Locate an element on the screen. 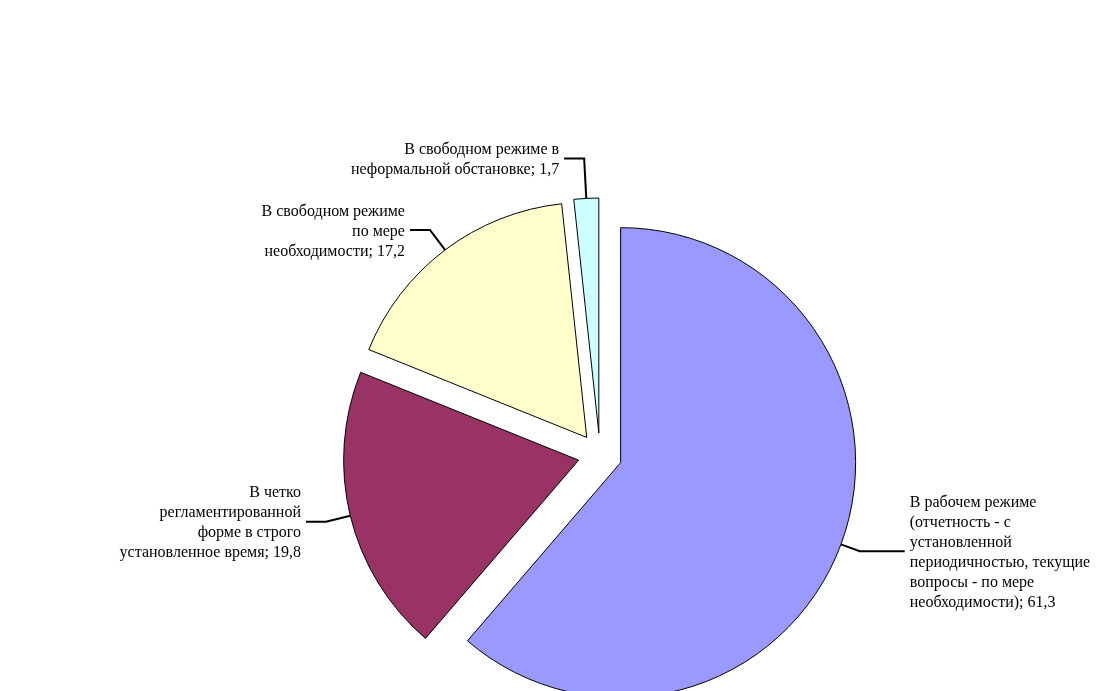  slice-label: В свободном режиме в неформальной обстановке; 1,7 is located at coordinates (455, 158).